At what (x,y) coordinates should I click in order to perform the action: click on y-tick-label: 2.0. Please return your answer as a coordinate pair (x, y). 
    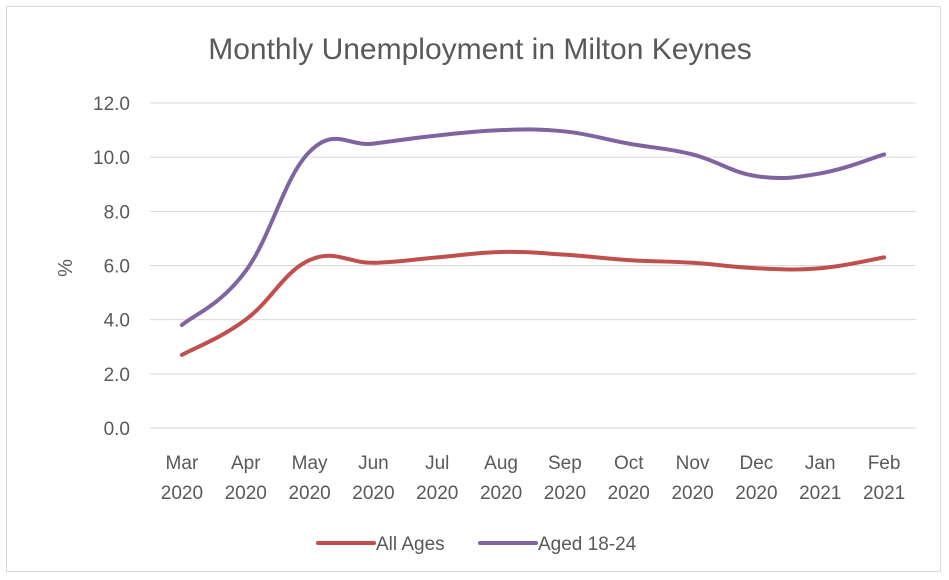
    Looking at the image, I should click on (117, 375).